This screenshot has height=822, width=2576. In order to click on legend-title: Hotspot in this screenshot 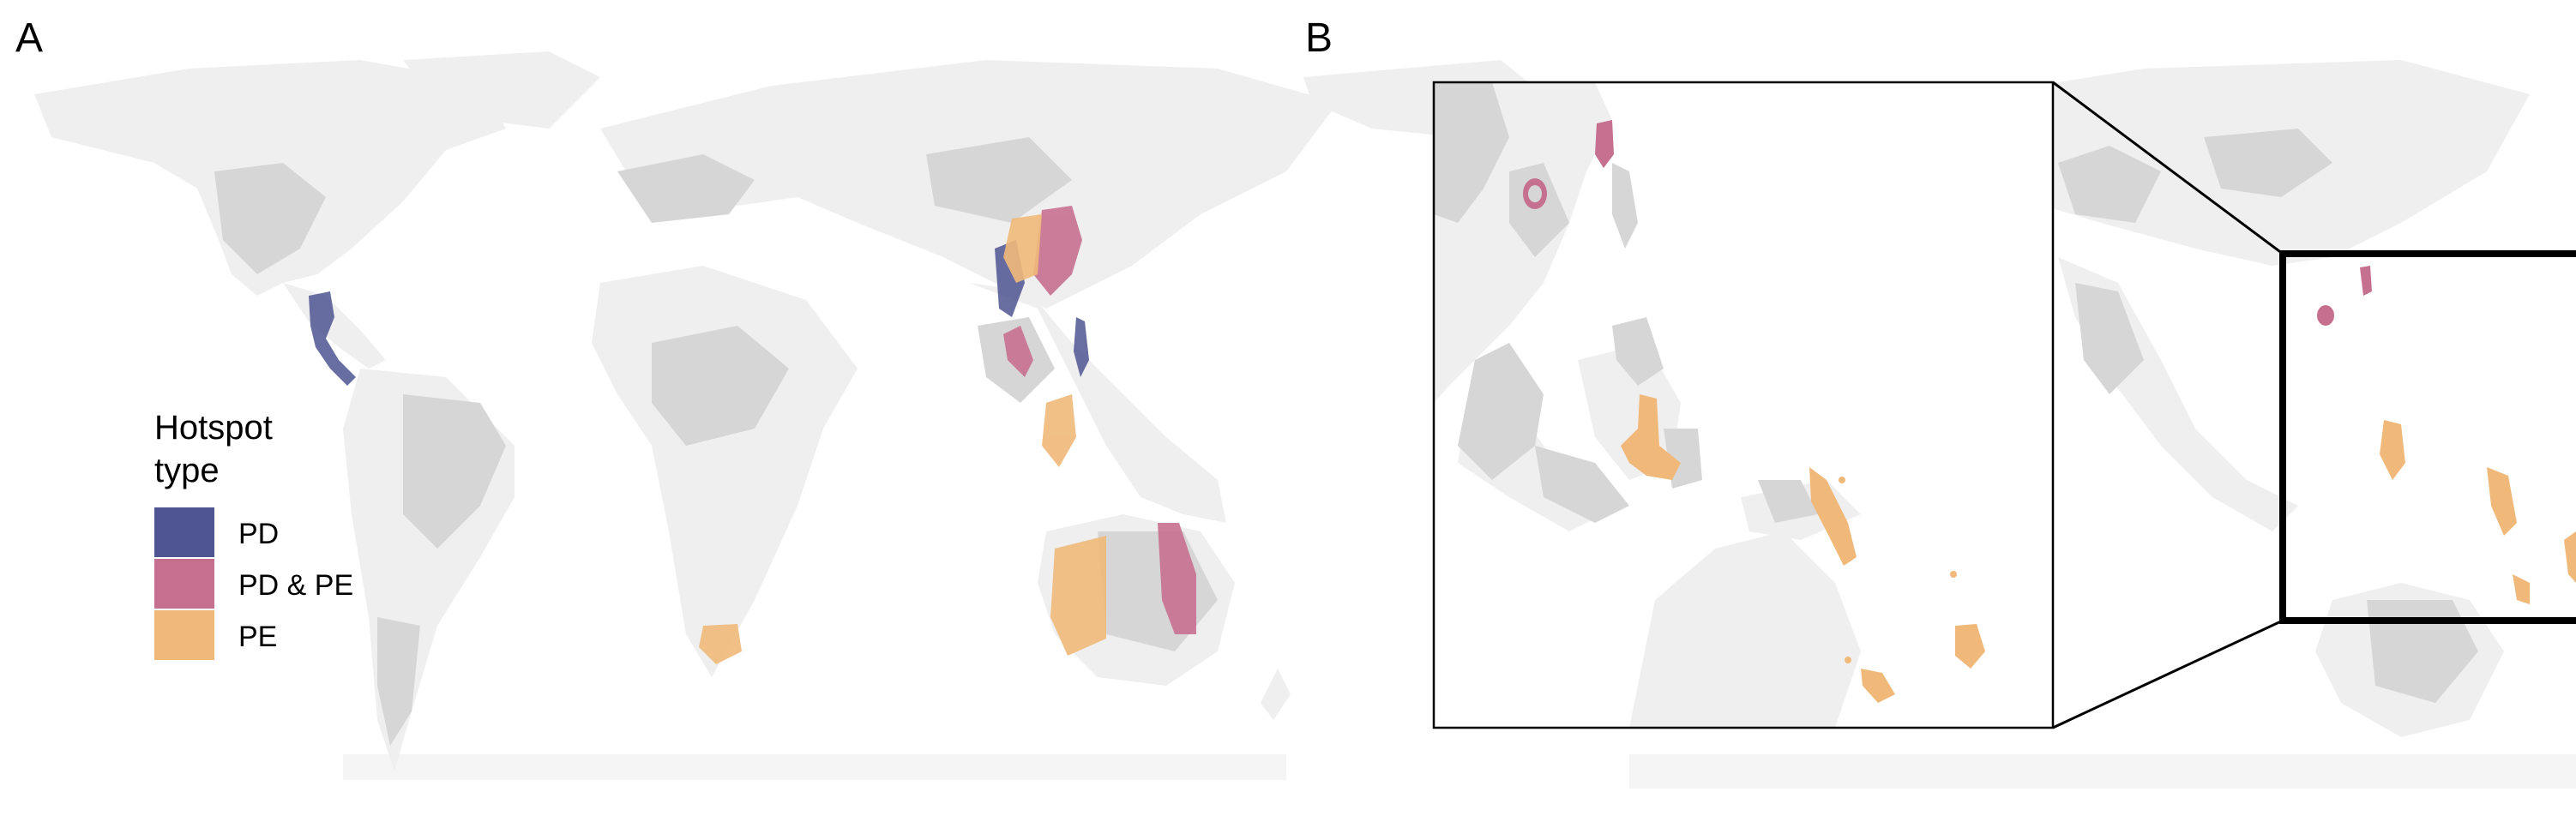, I will do `click(213, 428)`.